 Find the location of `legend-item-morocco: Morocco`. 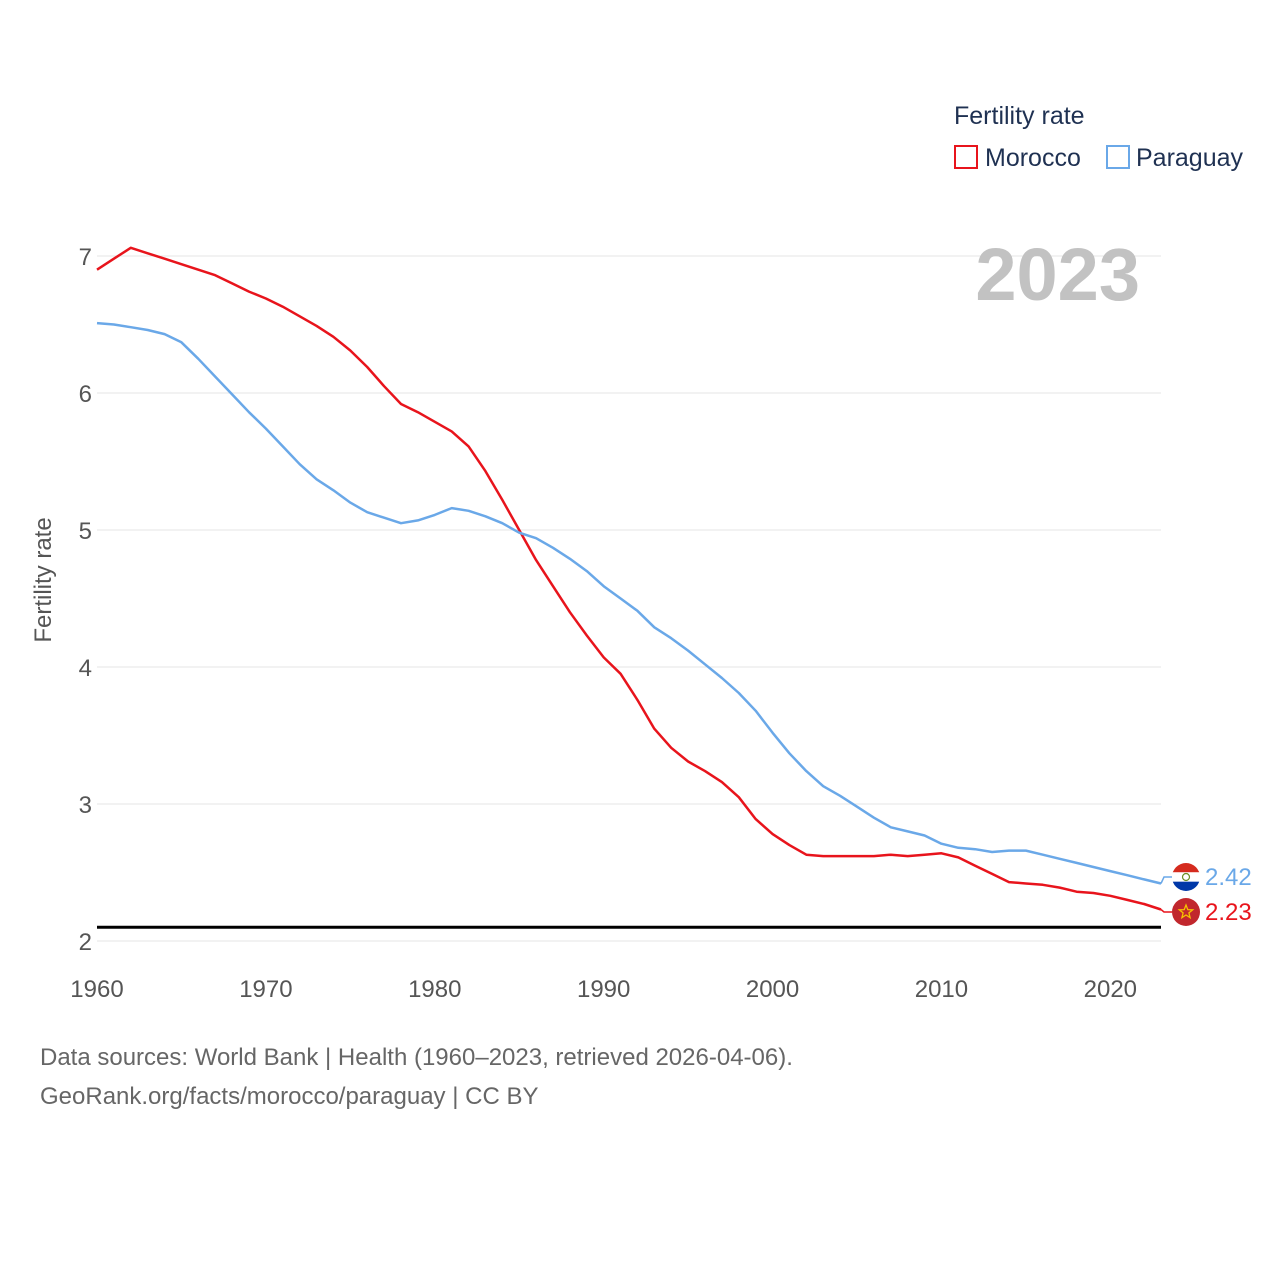

legend-item-morocco: Morocco is located at coordinates (1017, 158).